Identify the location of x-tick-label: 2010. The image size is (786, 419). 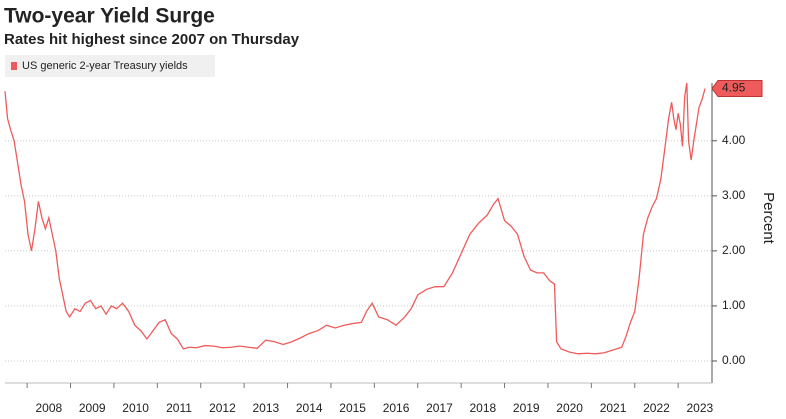
(135, 408).